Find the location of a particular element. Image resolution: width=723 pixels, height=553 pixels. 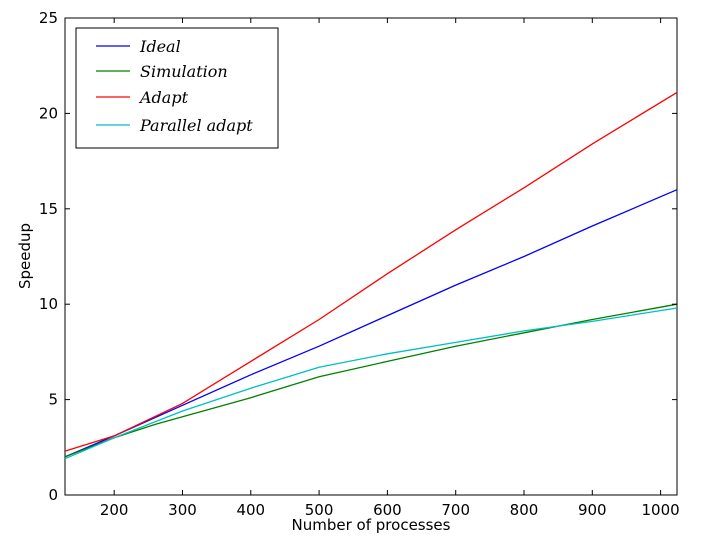

y-tick-label: 25 is located at coordinates (48, 18).